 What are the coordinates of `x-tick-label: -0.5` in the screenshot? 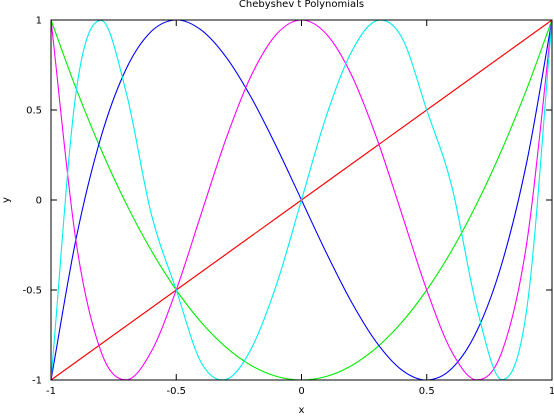 It's located at (176, 391).